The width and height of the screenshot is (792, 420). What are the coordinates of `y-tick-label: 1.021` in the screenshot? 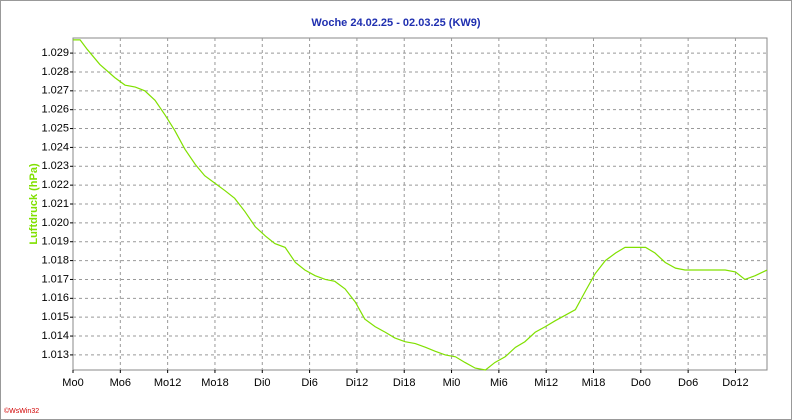 It's located at (55, 204).